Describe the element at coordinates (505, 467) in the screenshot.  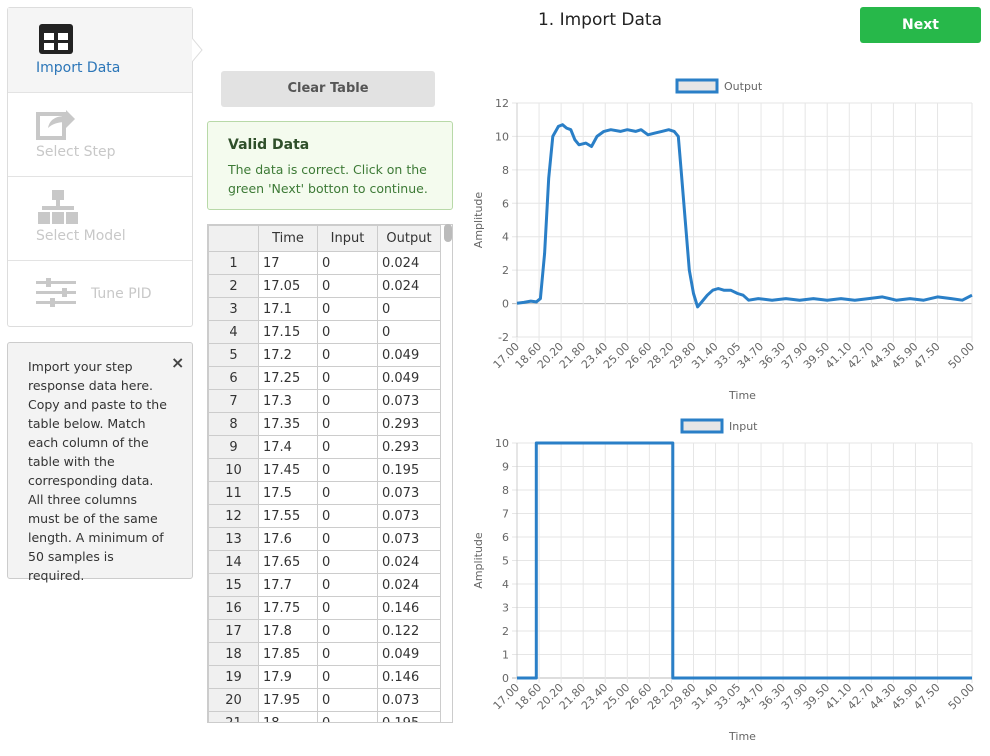
I see `y-tick-label: 9` at that location.